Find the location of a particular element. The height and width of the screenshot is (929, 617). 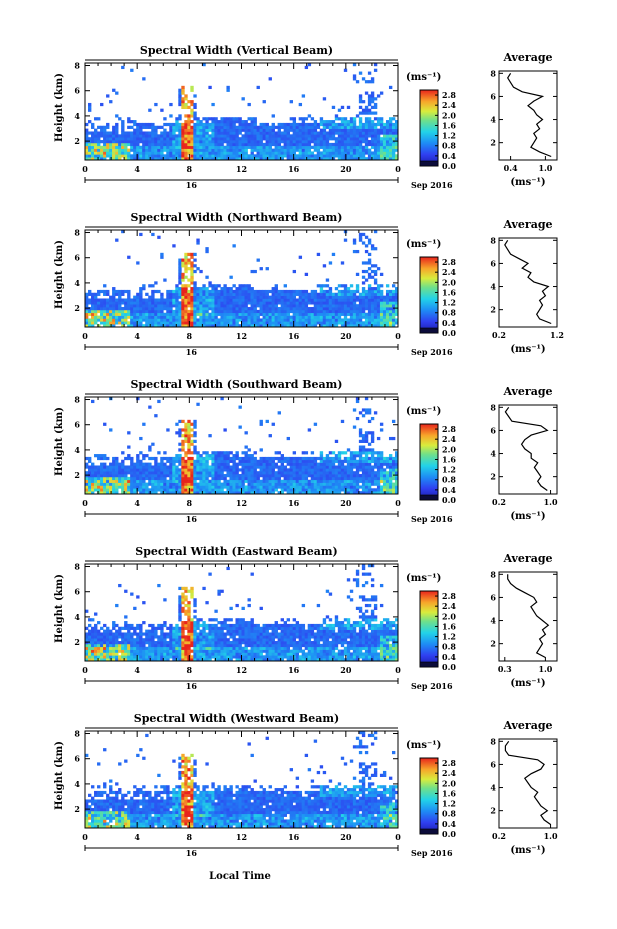

y-tick-label: 6 is located at coordinates (77, 258).